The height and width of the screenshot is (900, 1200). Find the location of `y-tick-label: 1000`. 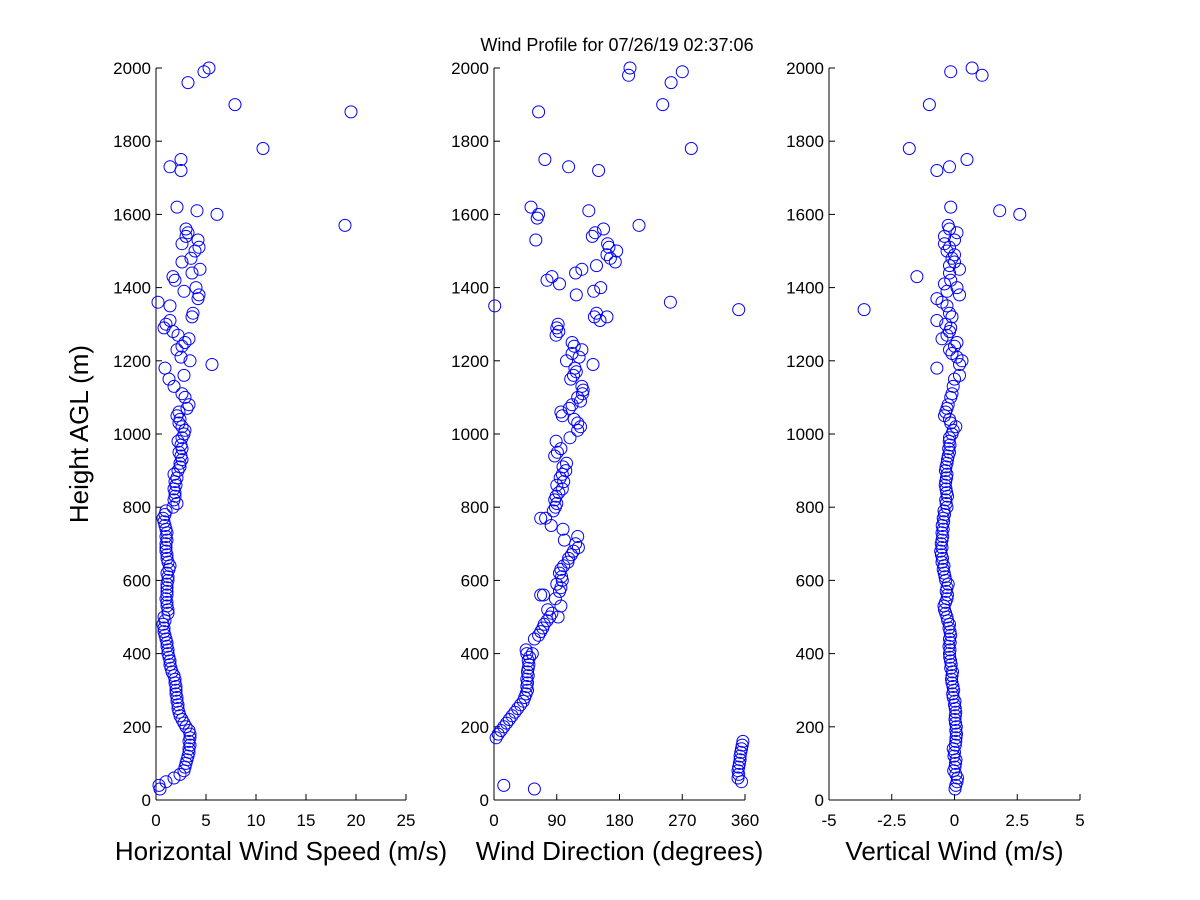

y-tick-label: 1000 is located at coordinates (132, 434).